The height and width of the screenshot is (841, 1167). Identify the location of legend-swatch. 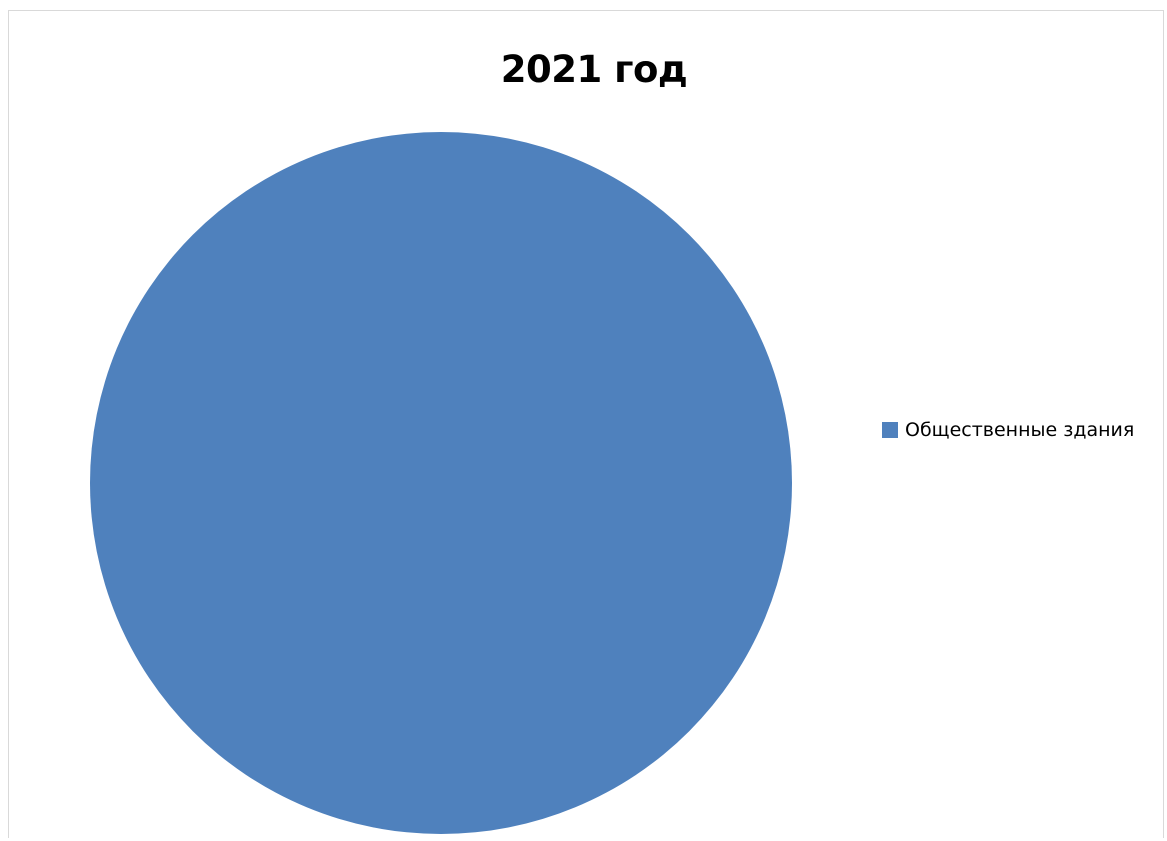
(890, 430).